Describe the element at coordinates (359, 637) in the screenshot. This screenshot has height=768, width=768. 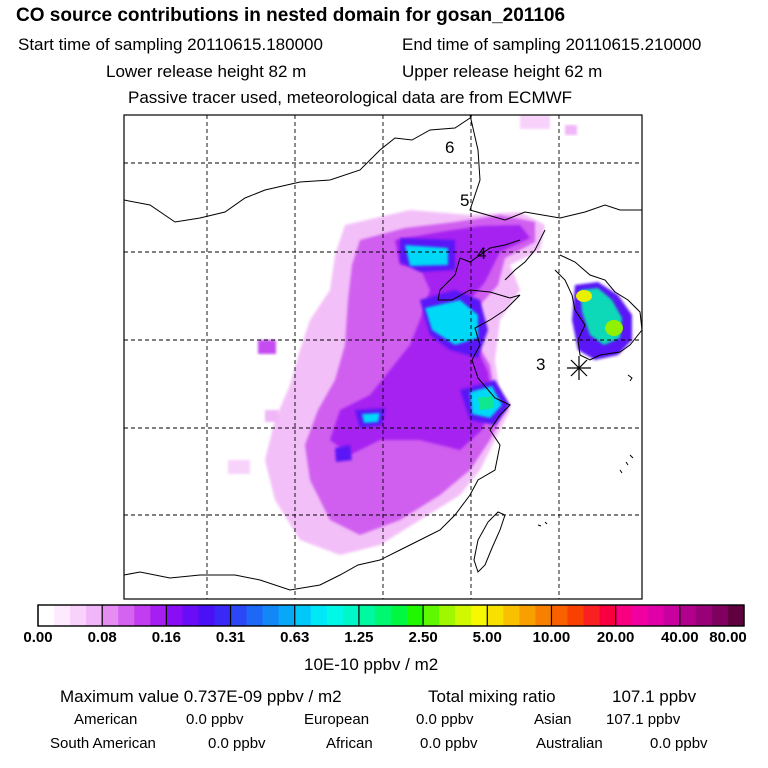
I see `colorbar-tick-label: 1.25` at that location.